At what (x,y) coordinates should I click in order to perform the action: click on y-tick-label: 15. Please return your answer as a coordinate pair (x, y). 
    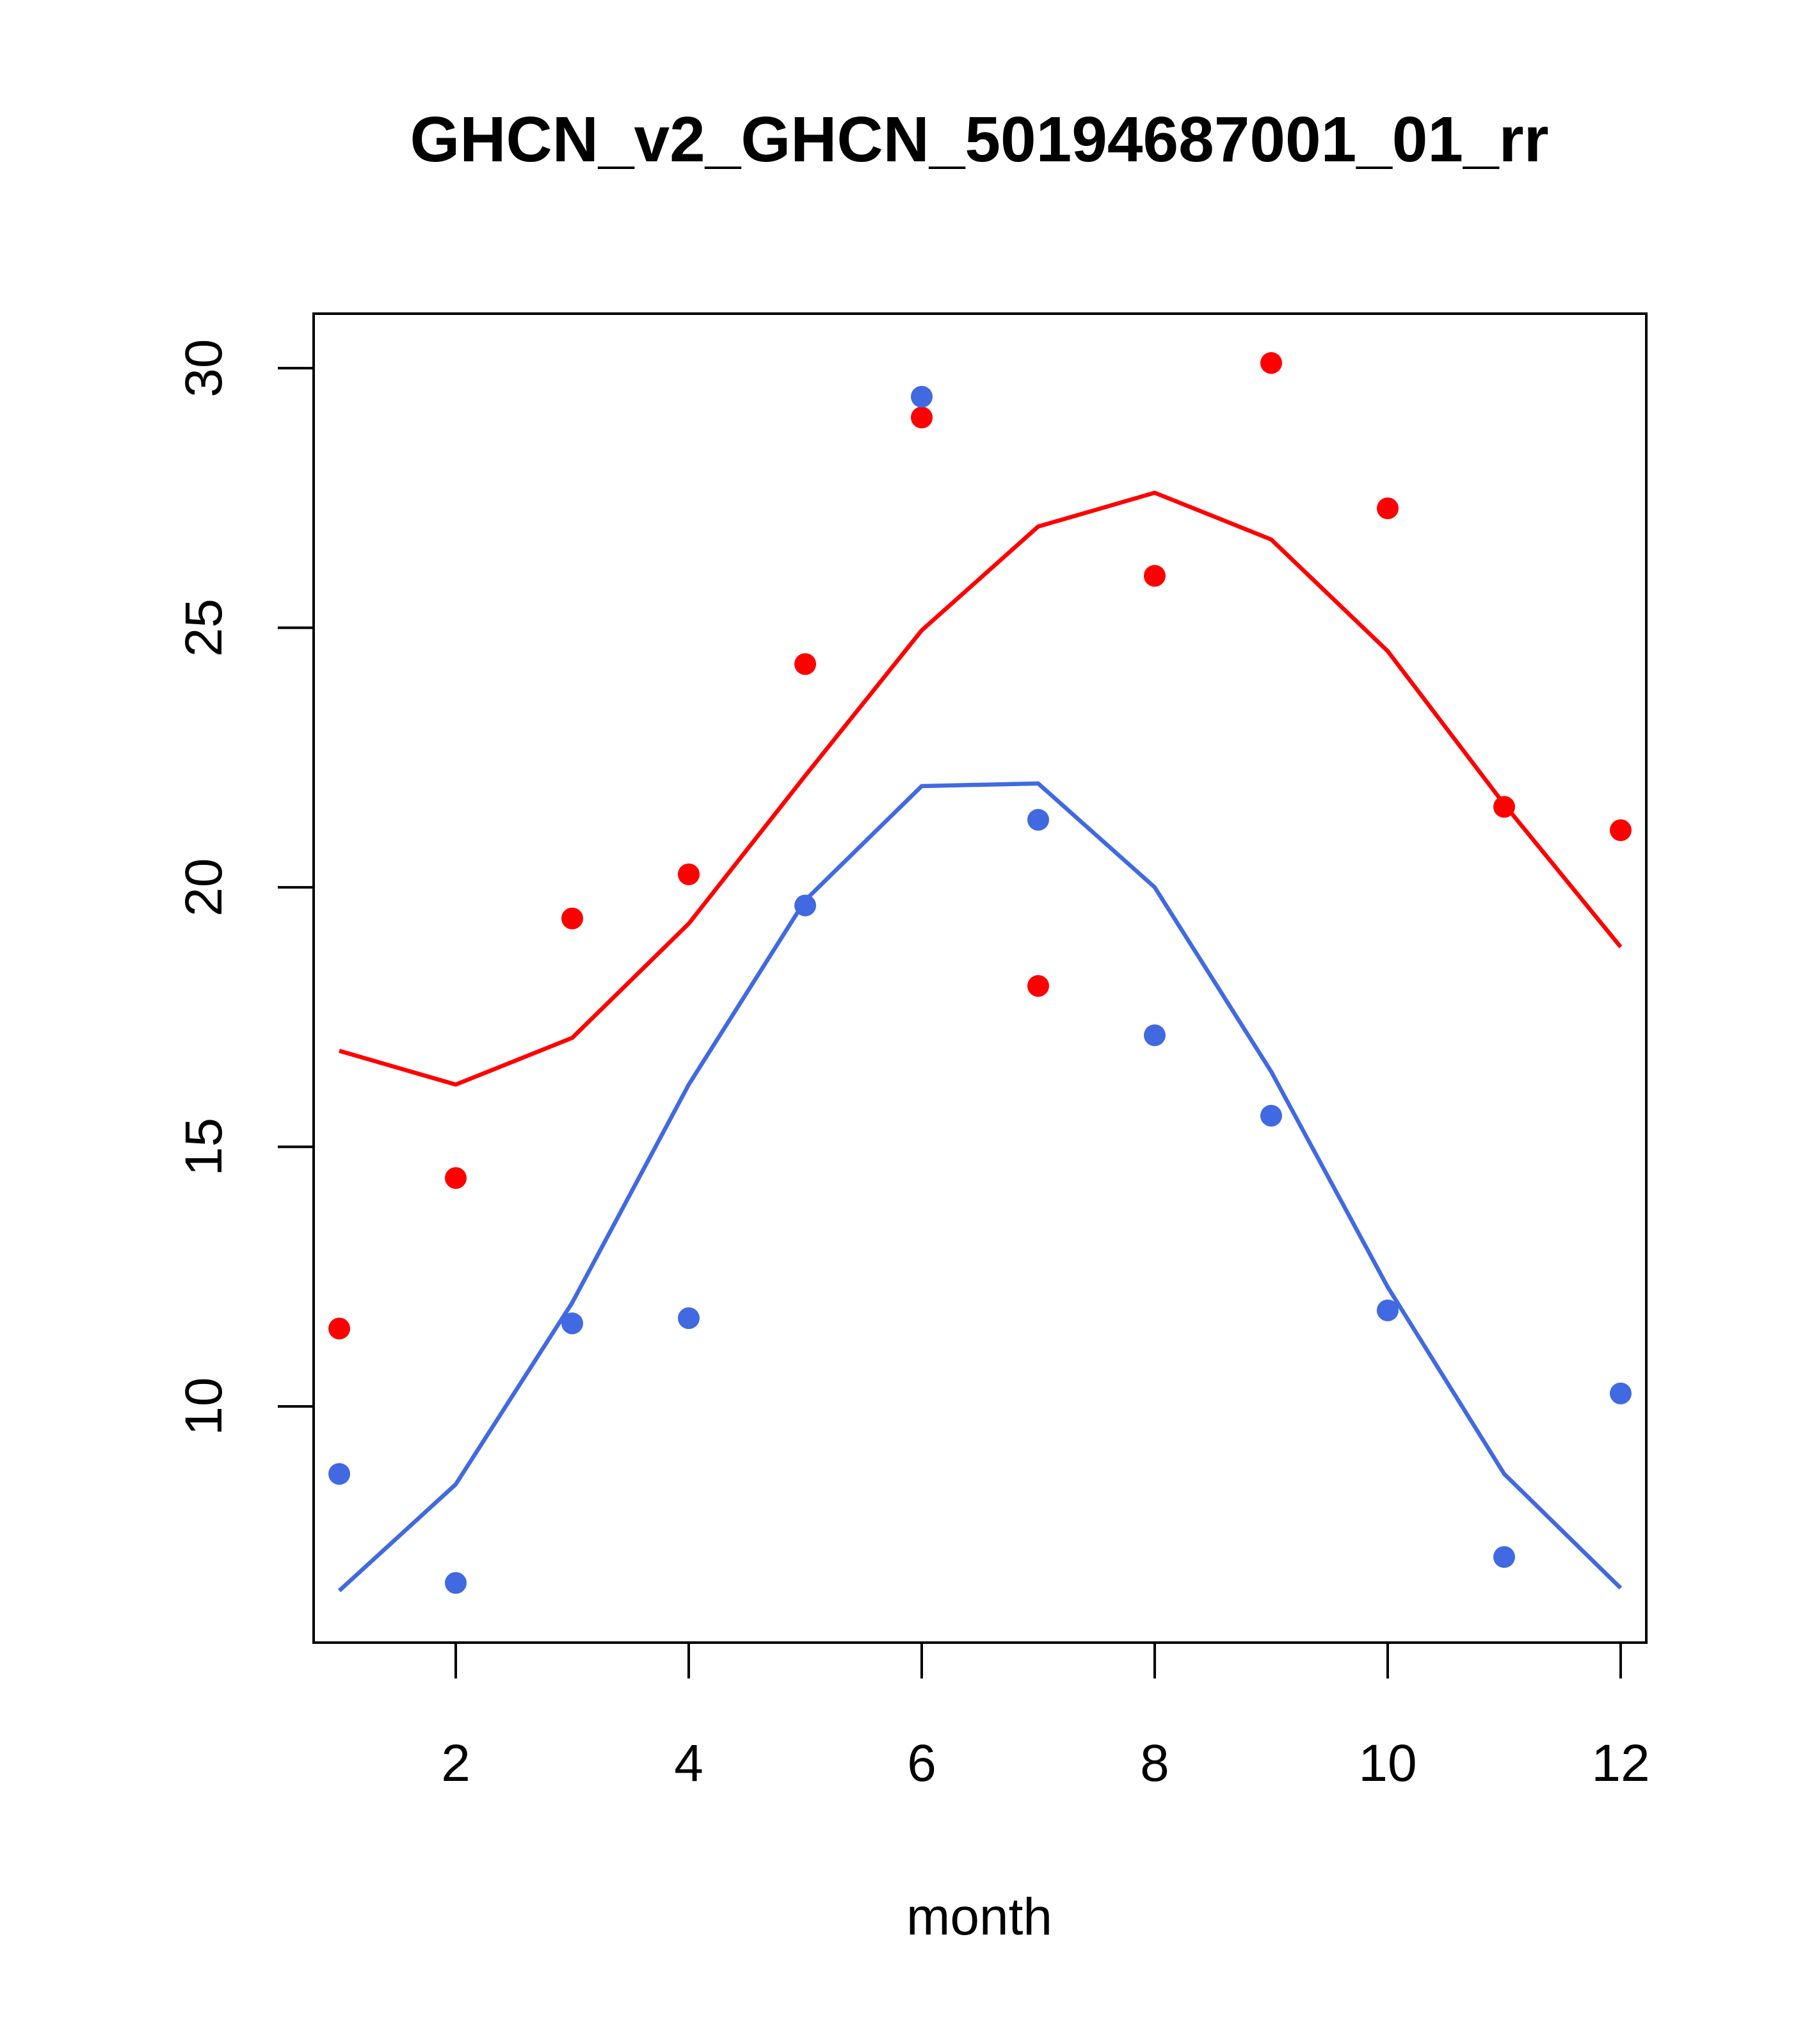
    Looking at the image, I should click on (204, 1147).